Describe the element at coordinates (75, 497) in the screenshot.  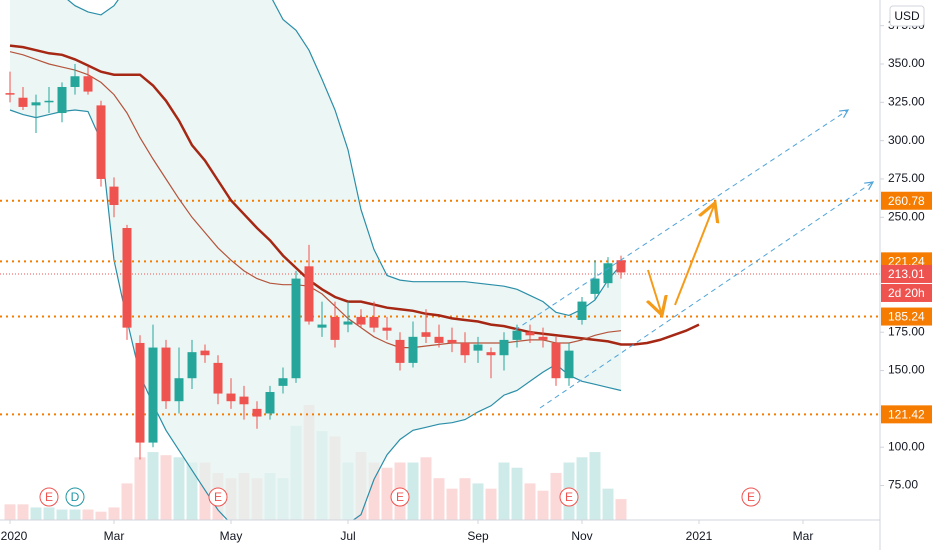
I see `event-label: D` at that location.